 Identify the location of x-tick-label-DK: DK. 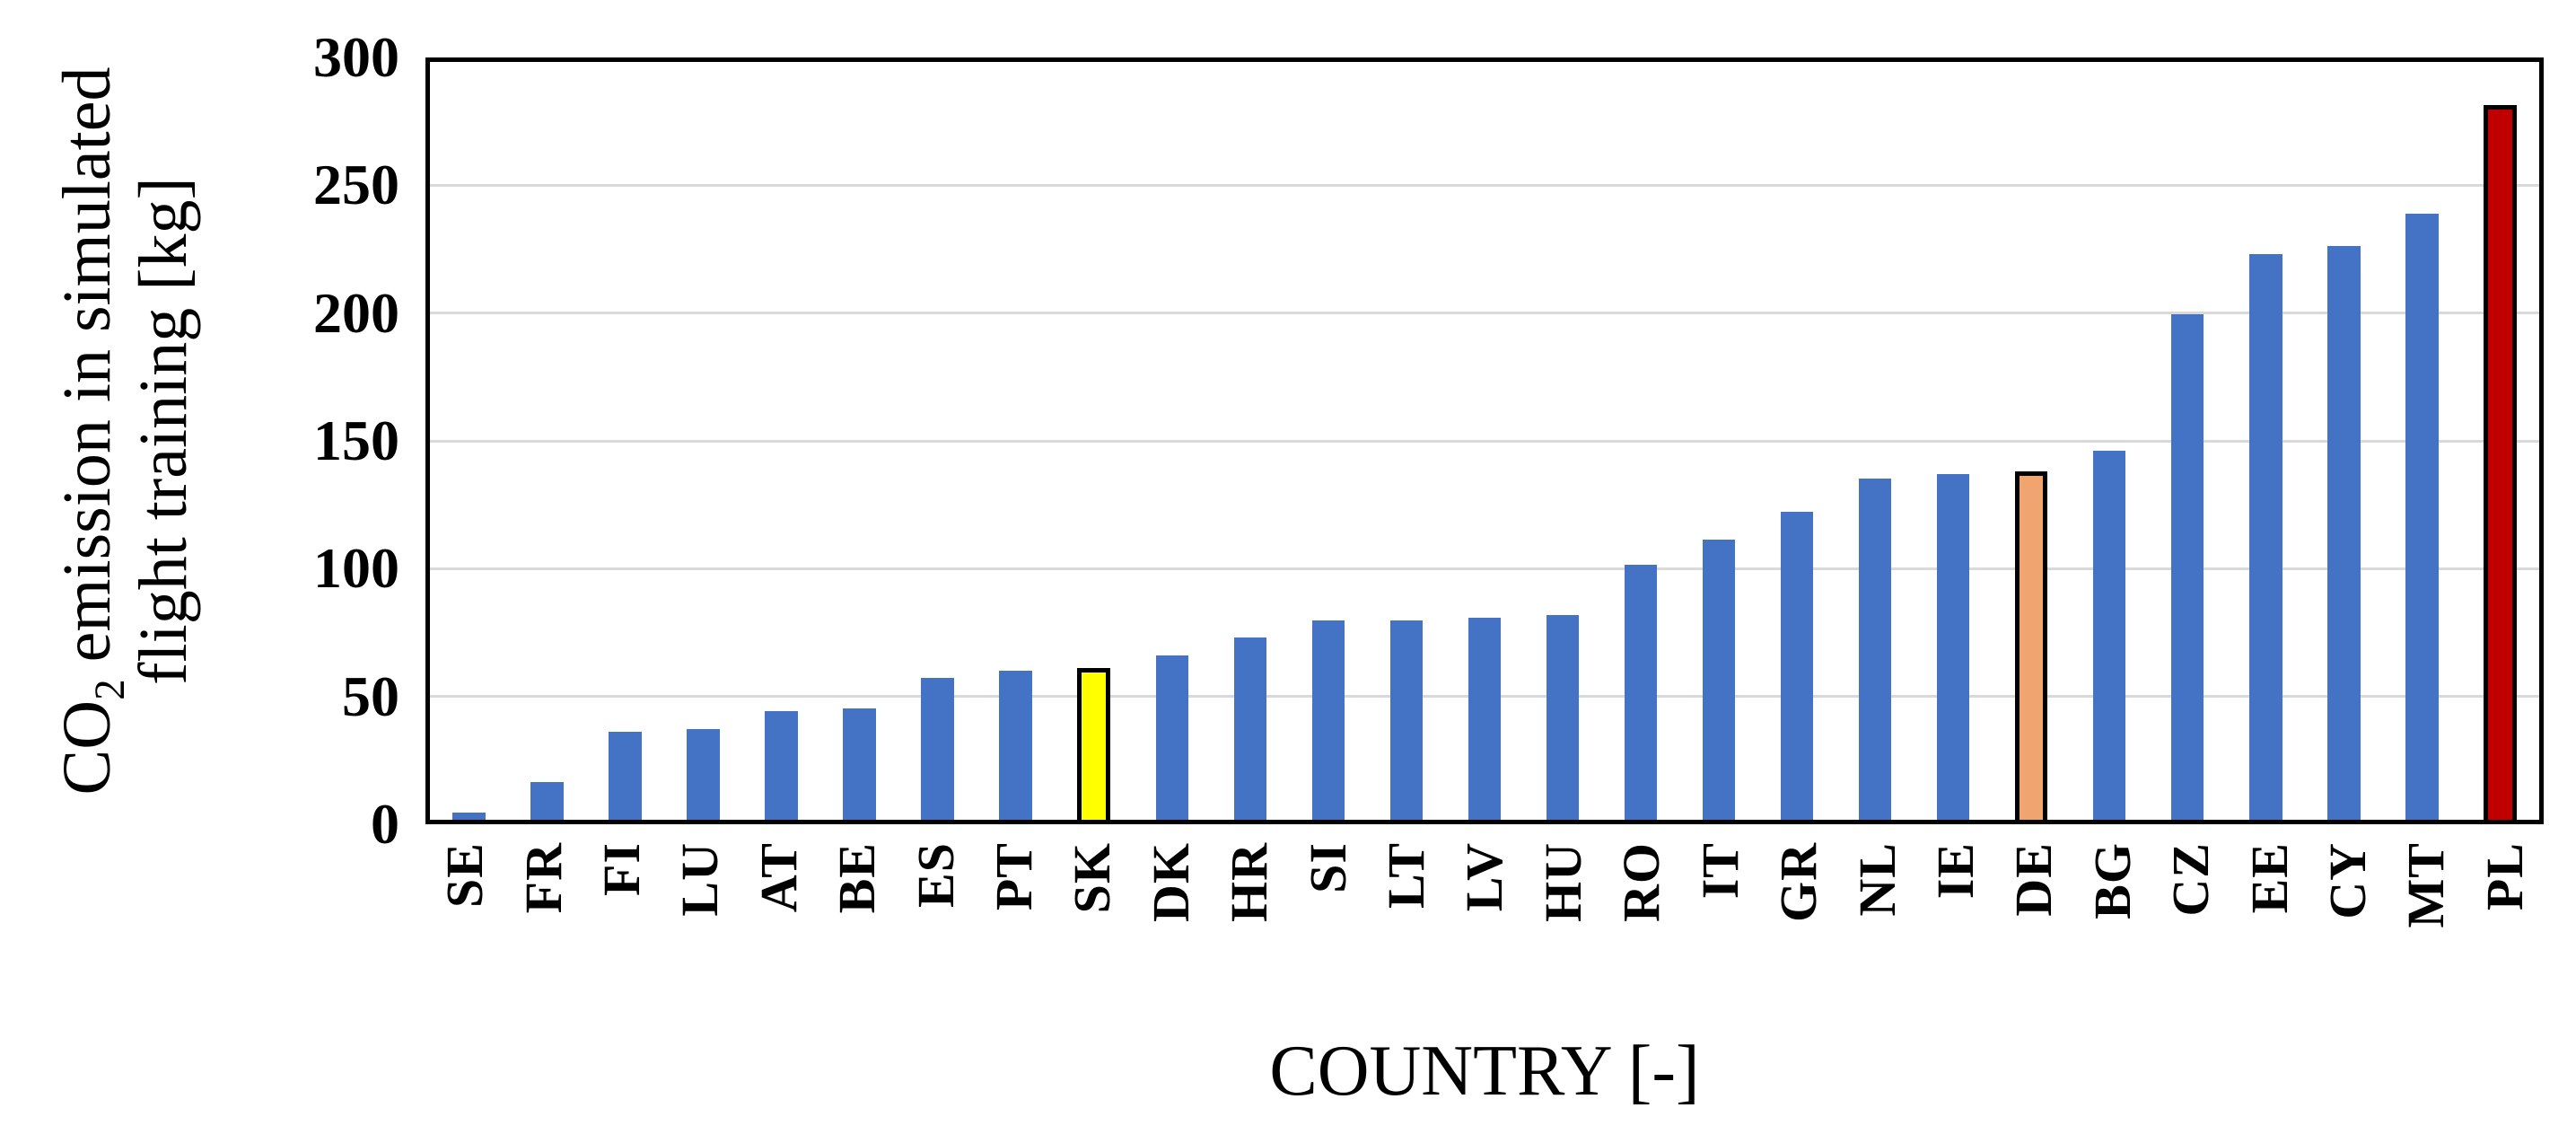
(1170, 882).